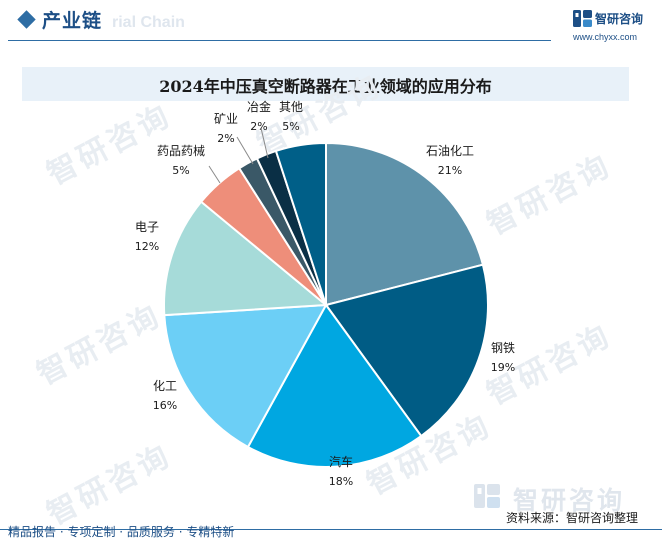 The width and height of the screenshot is (662, 547). What do you see at coordinates (341, 481) in the screenshot?
I see `slice-label-value: 18%` at bounding box center [341, 481].